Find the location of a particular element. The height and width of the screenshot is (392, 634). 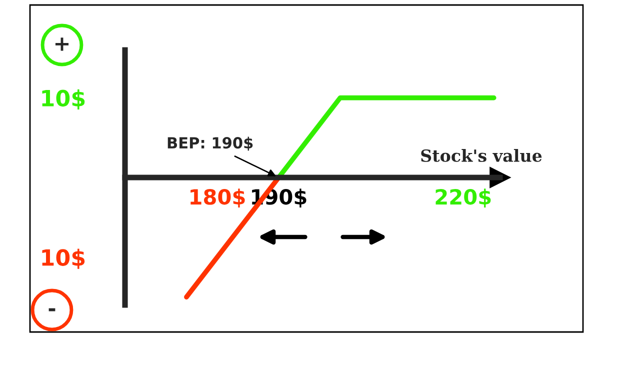

x-axis-title: Stock's value is located at coordinates (481, 155).